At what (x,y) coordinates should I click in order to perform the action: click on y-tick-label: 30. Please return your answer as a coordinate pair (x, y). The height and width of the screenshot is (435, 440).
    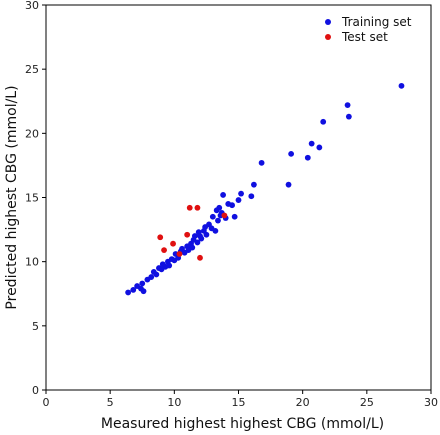
    Looking at the image, I should click on (32, 6).